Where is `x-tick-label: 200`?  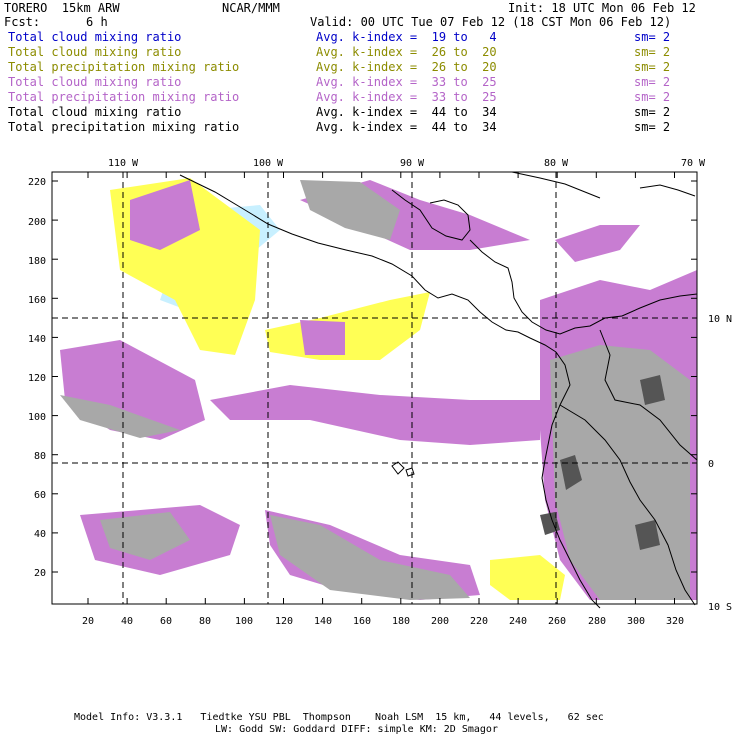
x-tick-label: 200 is located at coordinates (440, 621).